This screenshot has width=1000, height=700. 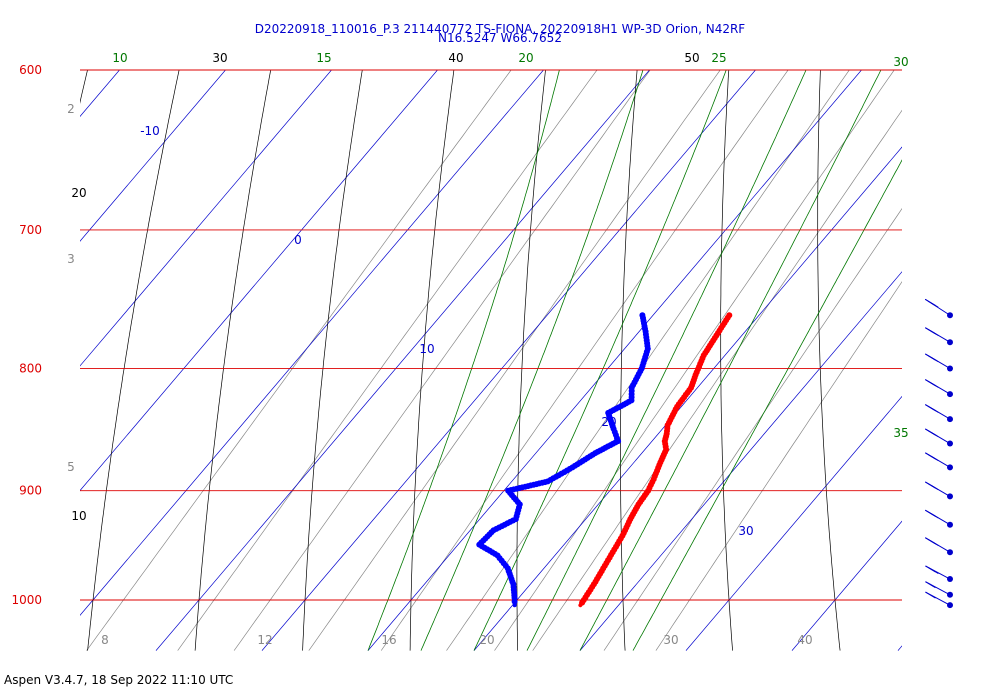 I want to click on moist-adiabat-label: 20, so click(x=525, y=58).